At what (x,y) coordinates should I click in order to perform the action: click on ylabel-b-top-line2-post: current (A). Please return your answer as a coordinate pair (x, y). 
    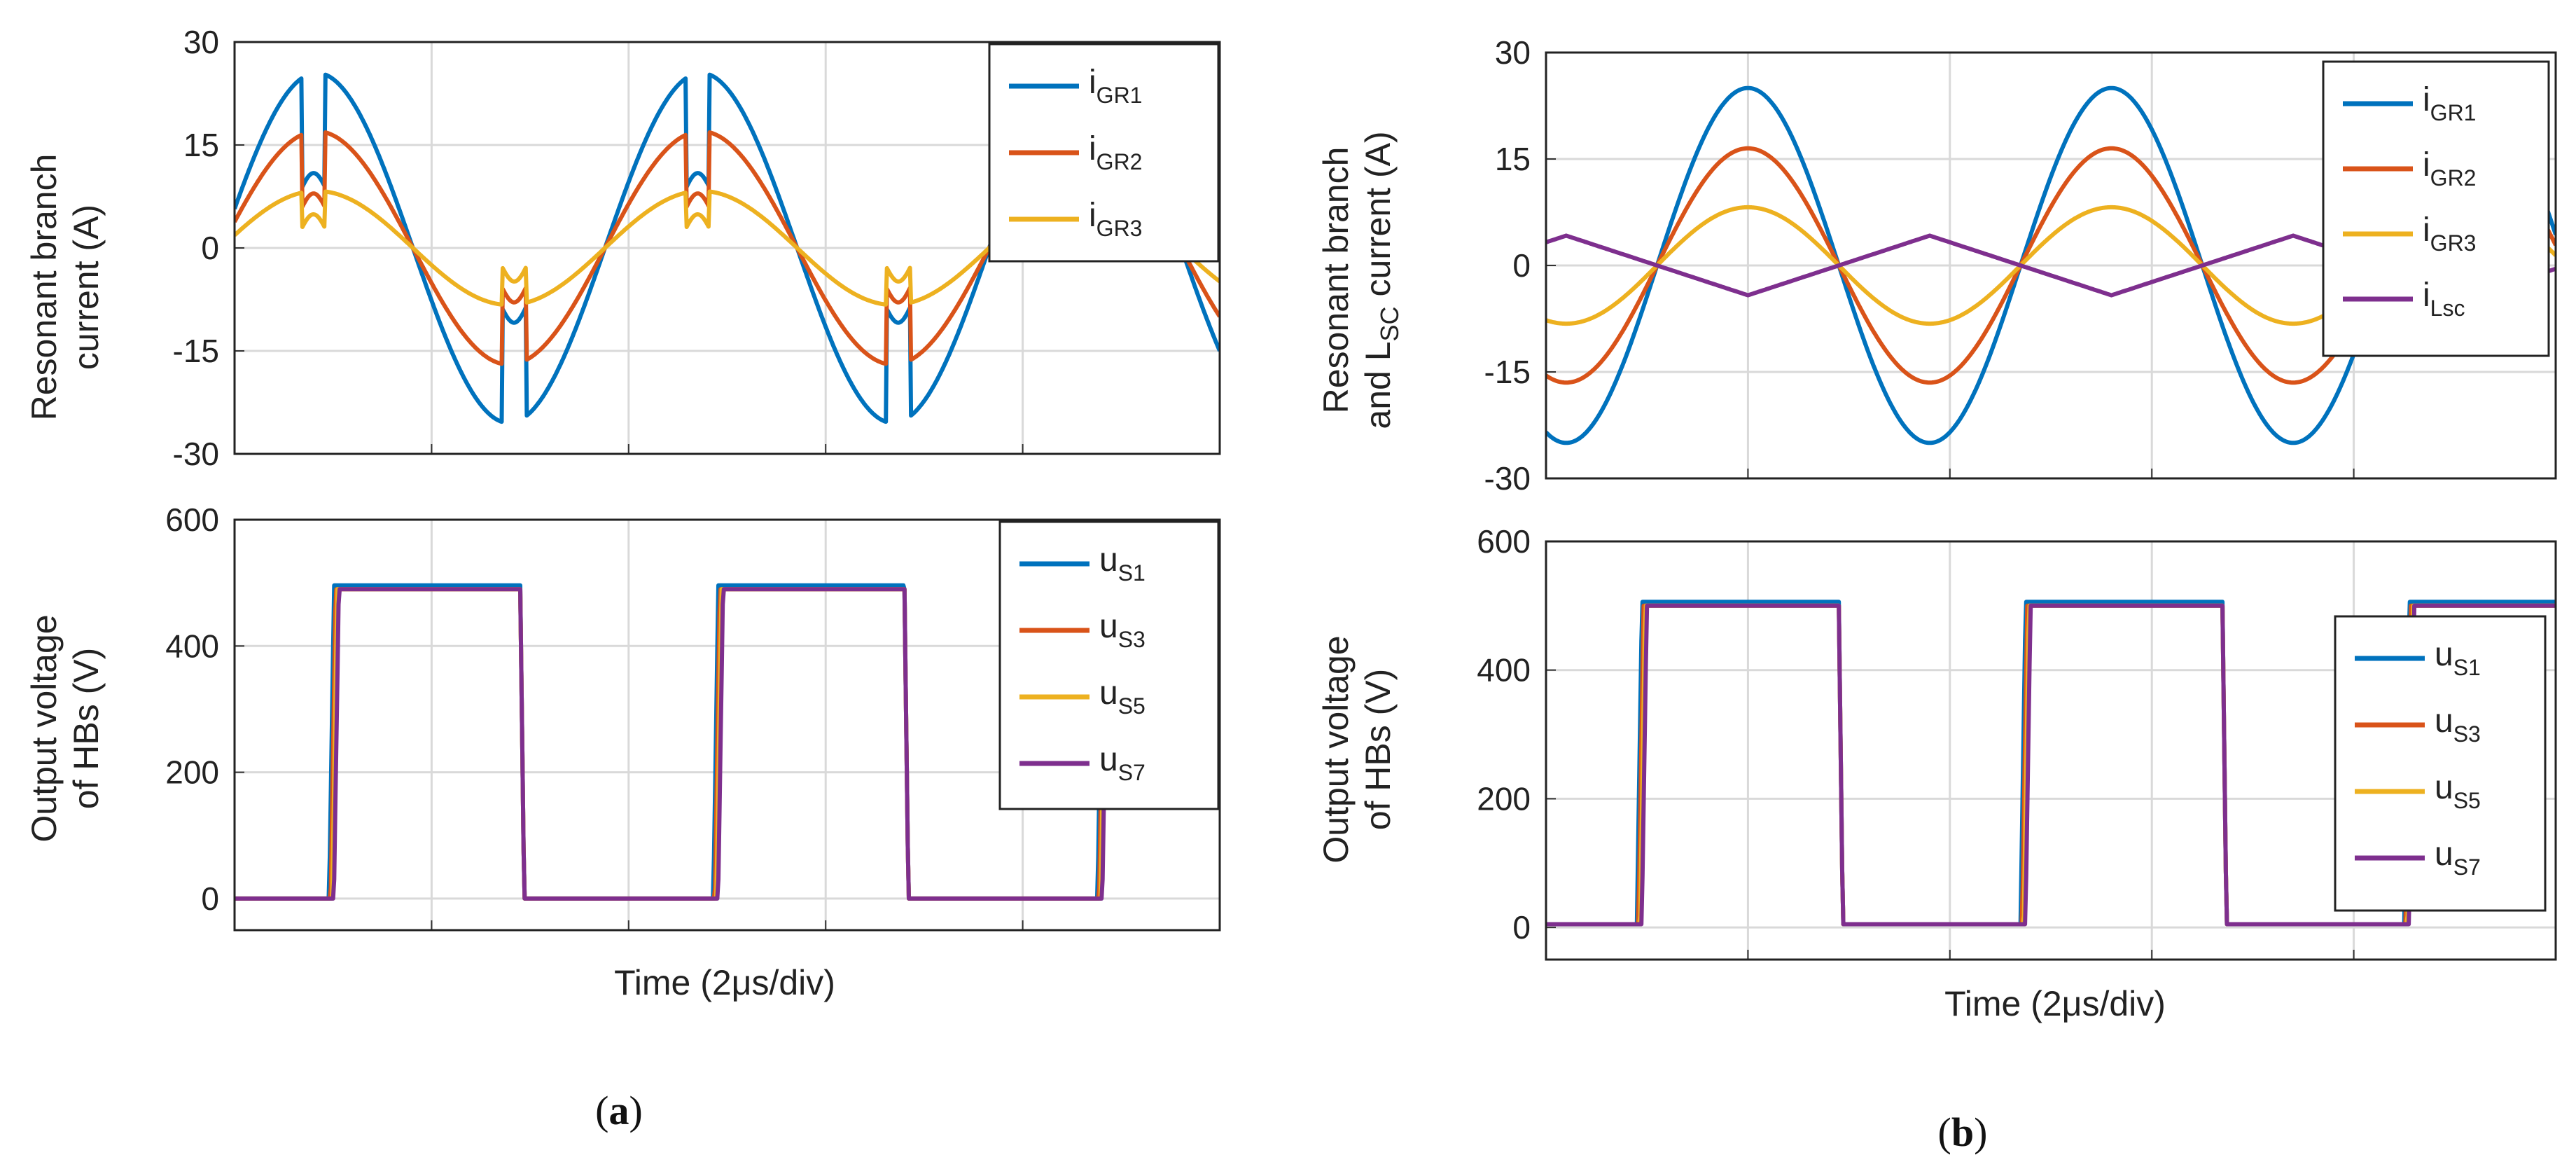
    Looking at the image, I should click on (1378, 218).